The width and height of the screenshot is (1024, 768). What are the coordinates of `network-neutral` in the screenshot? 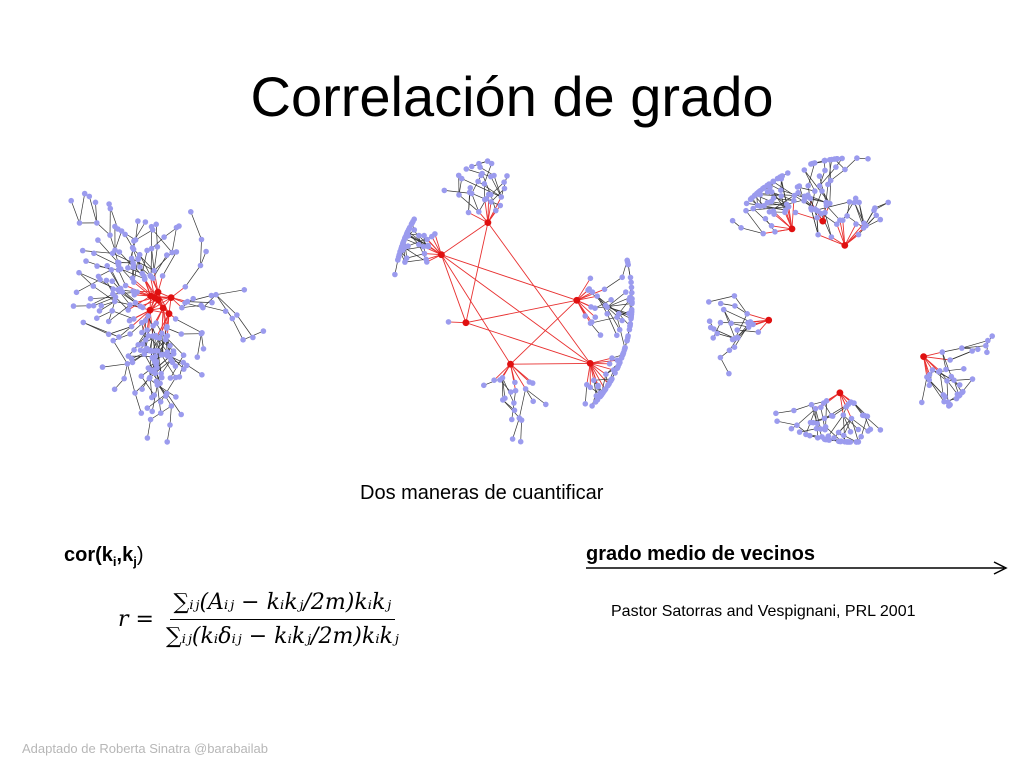 It's located at (513, 301).